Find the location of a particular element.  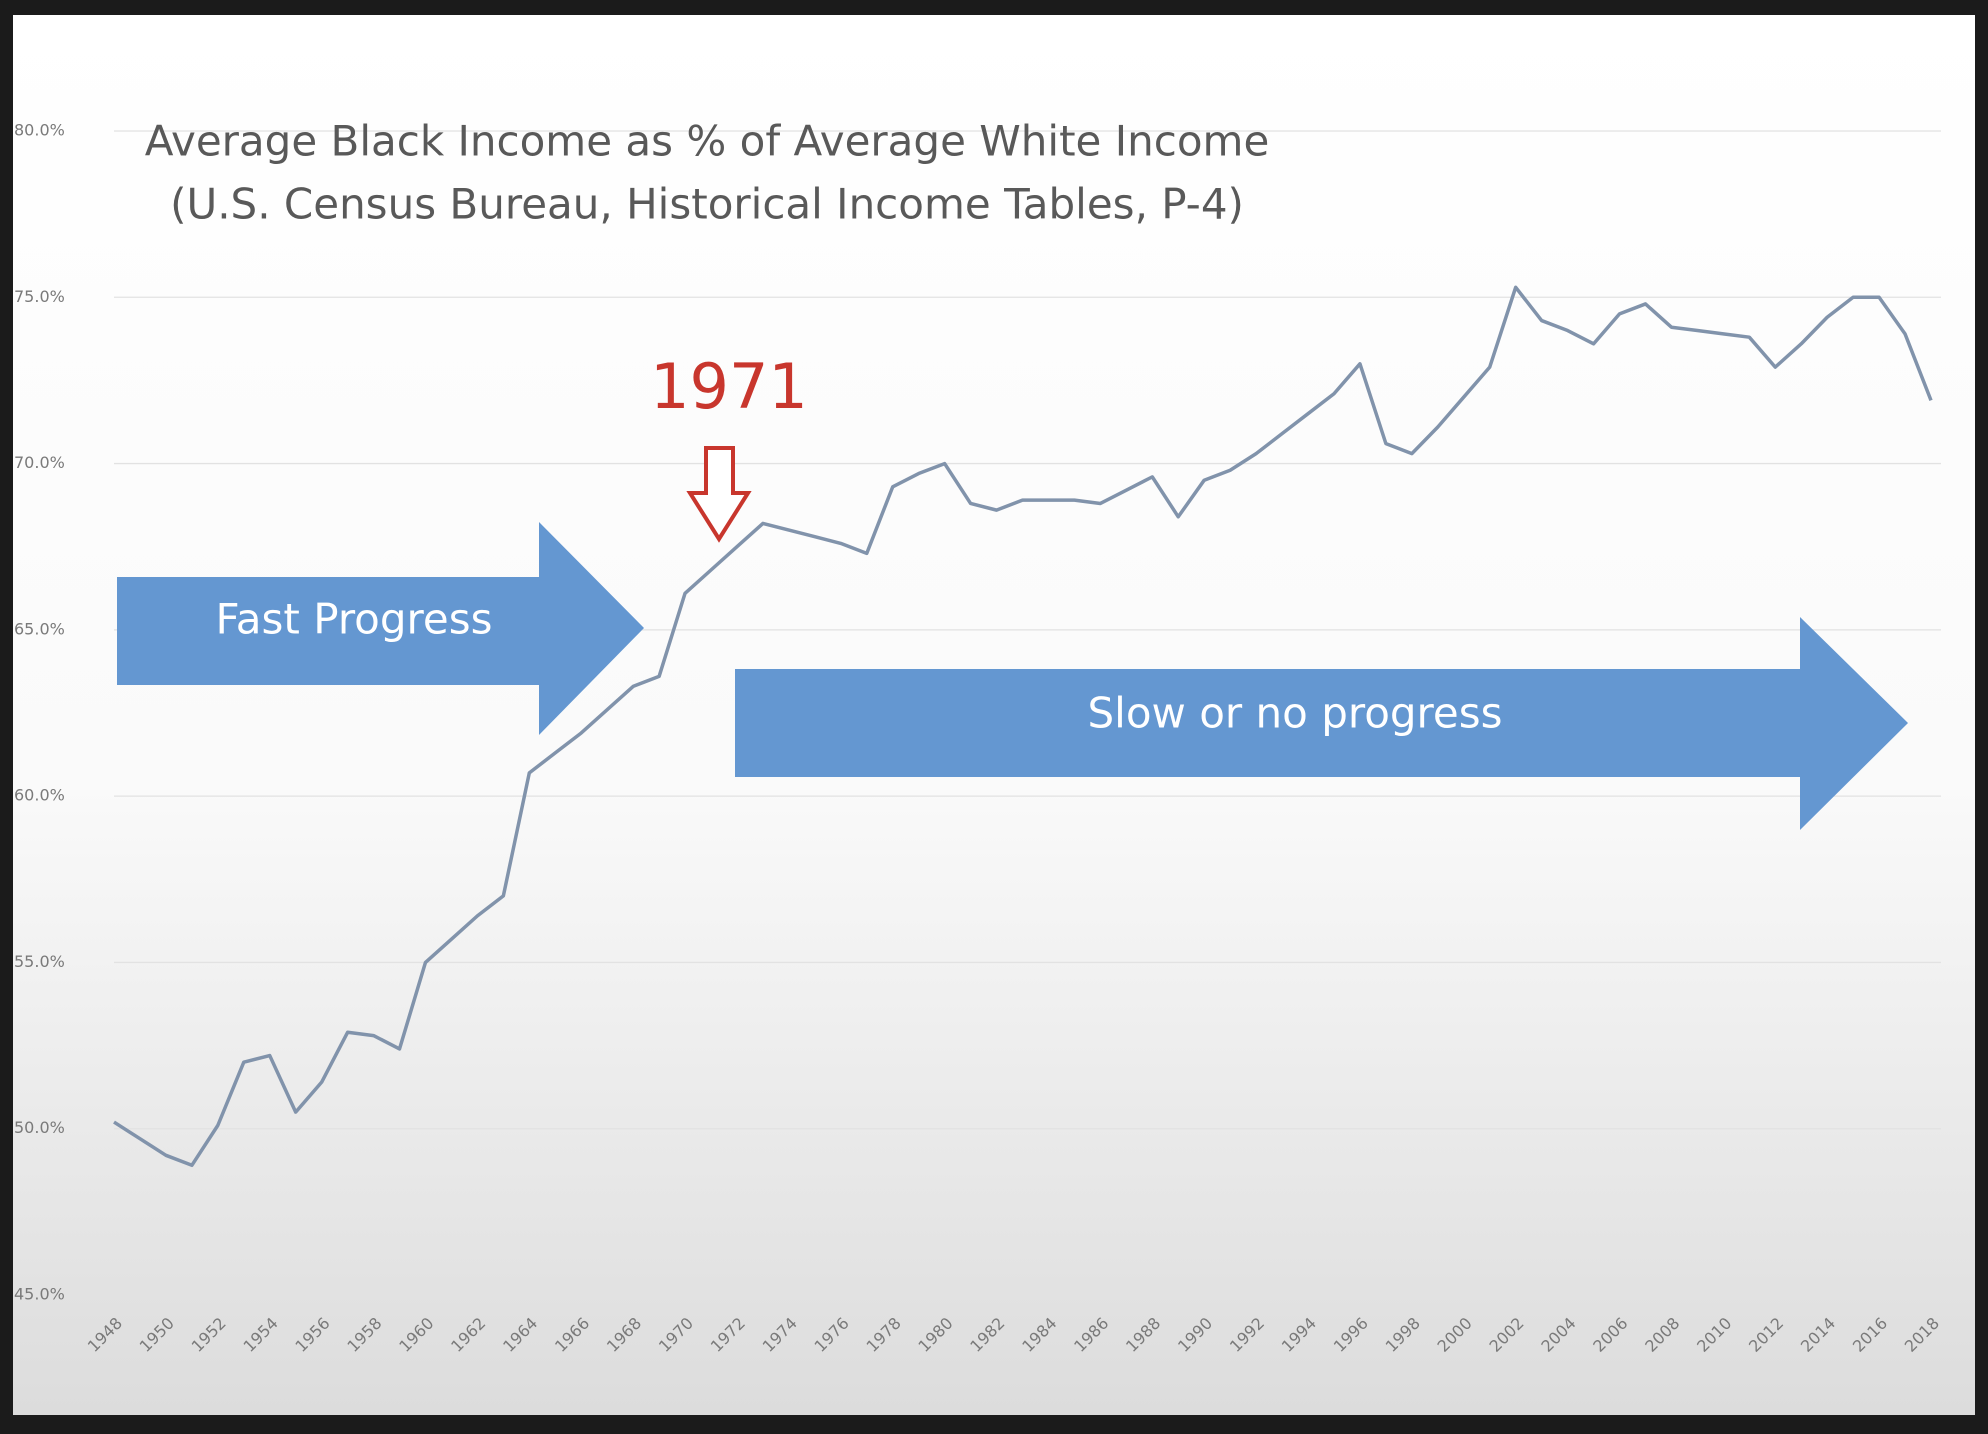

y-tick-label: 55.0% is located at coordinates (39, 961).